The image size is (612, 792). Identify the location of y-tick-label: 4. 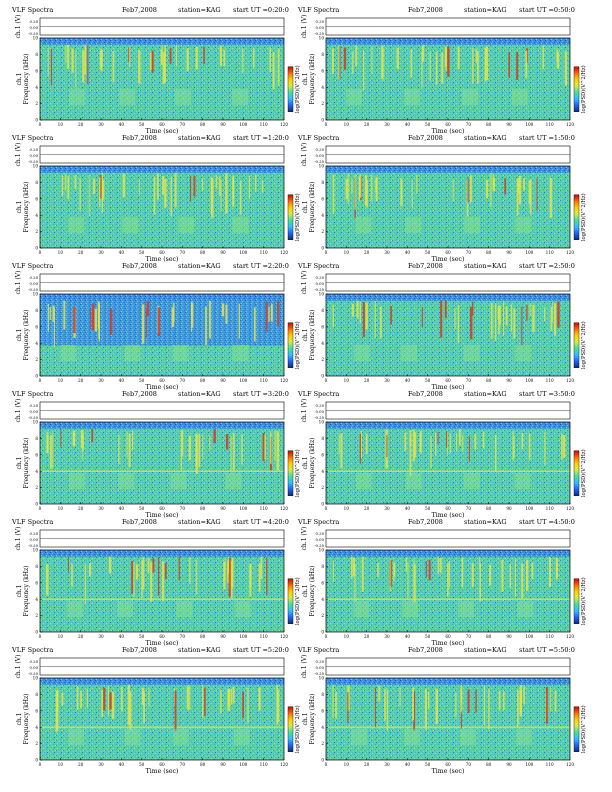
(36, 727).